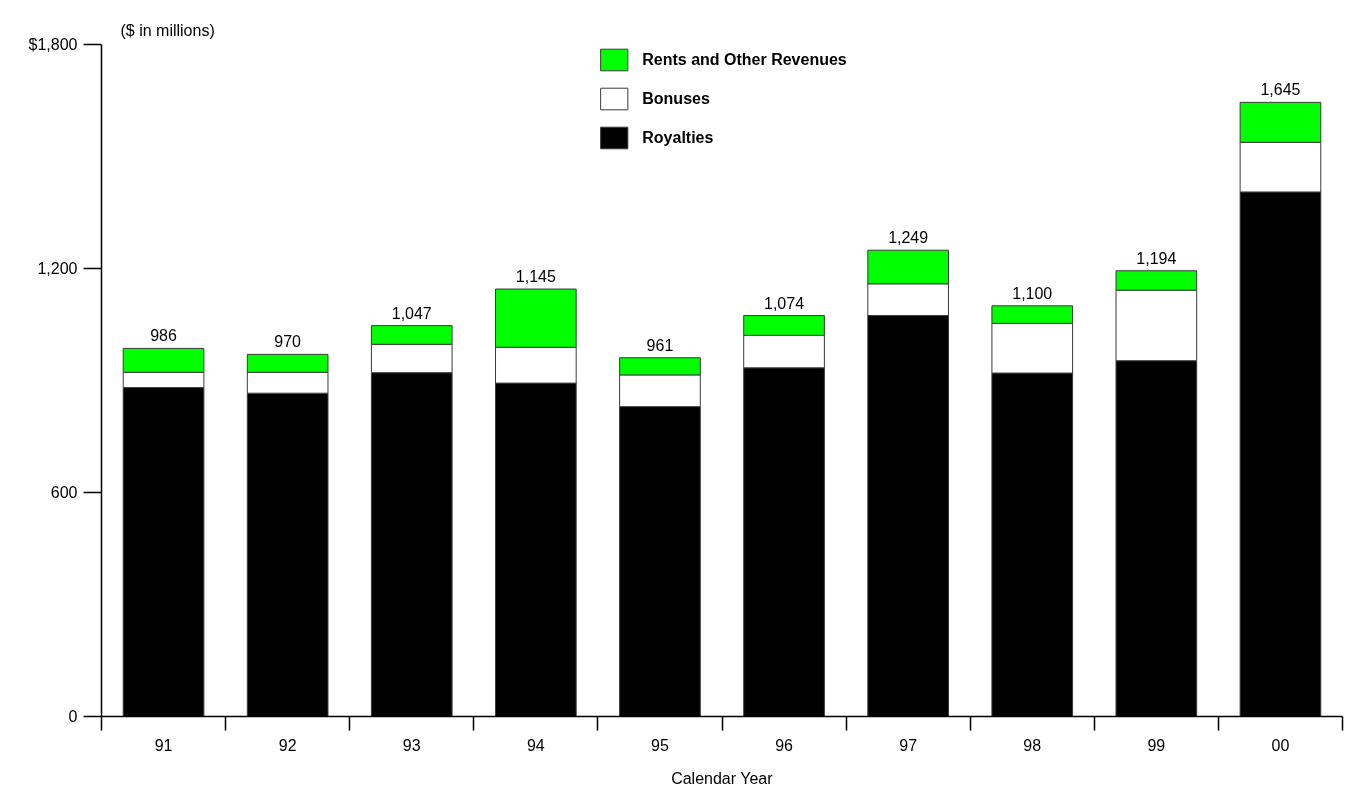 This screenshot has width=1348, height=802. Describe the element at coordinates (53, 44) in the screenshot. I see `y-tick-label: $1,800` at that location.